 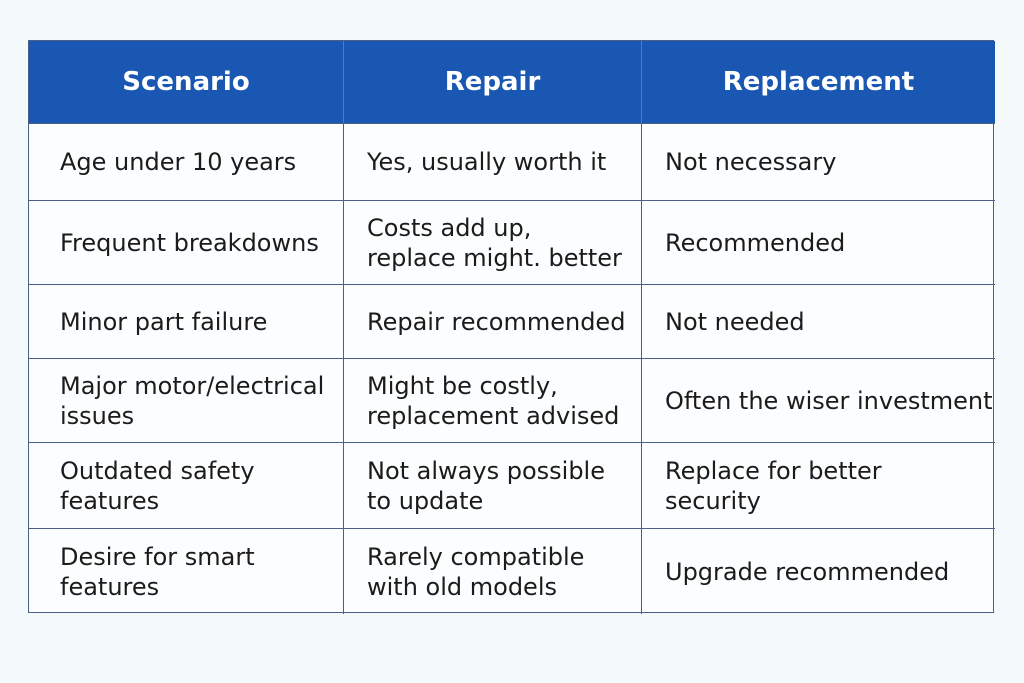 I want to click on header-cell: Scenario, so click(x=186, y=82).